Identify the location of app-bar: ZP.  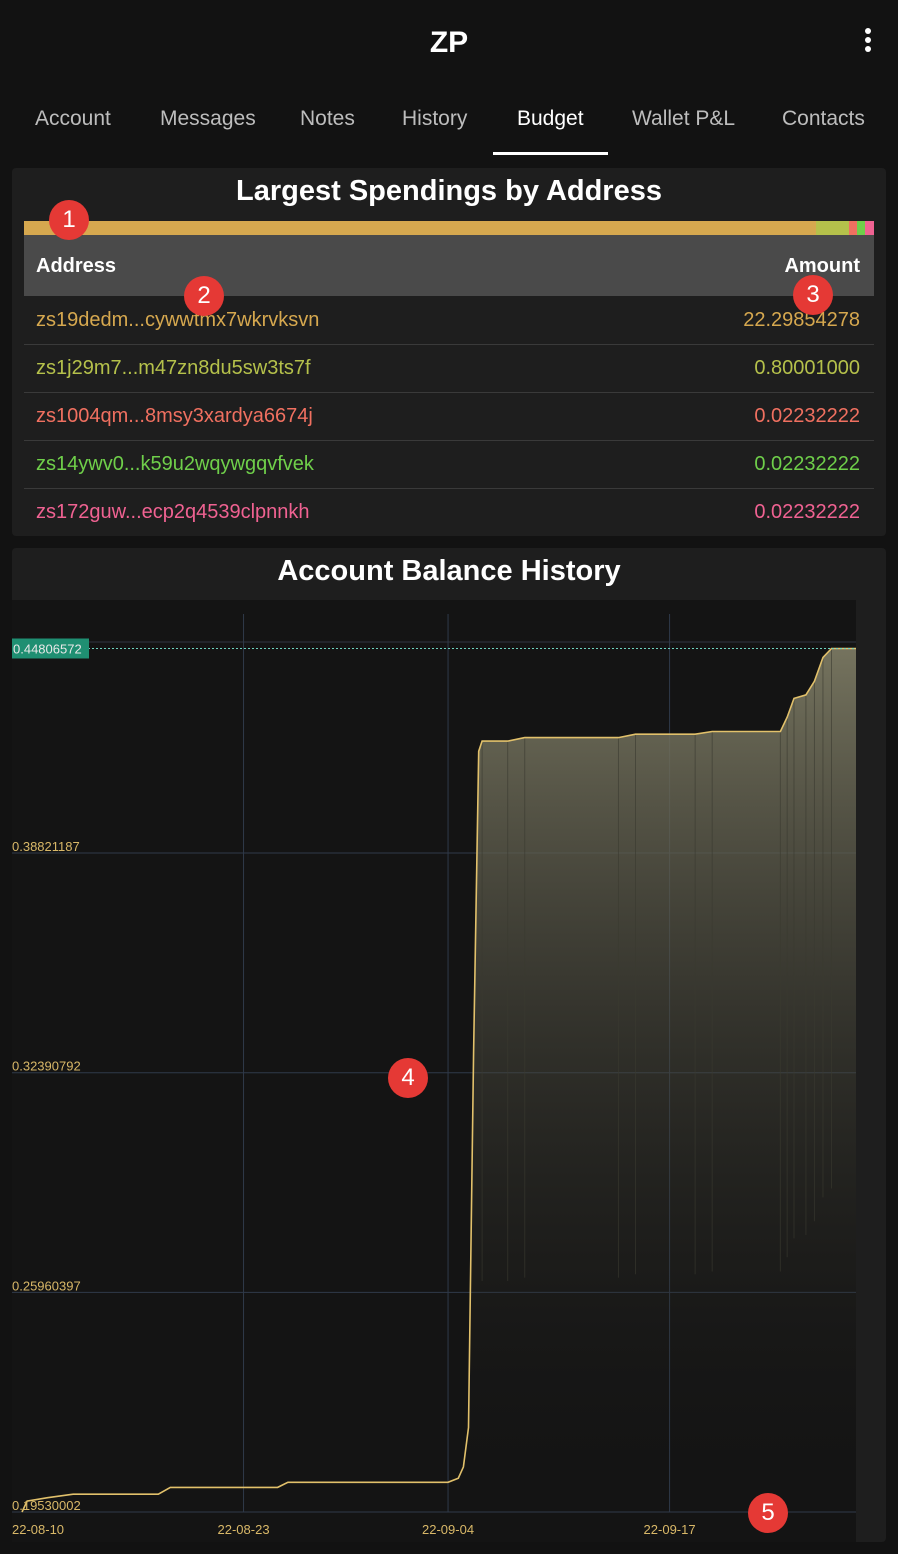
(449, 44).